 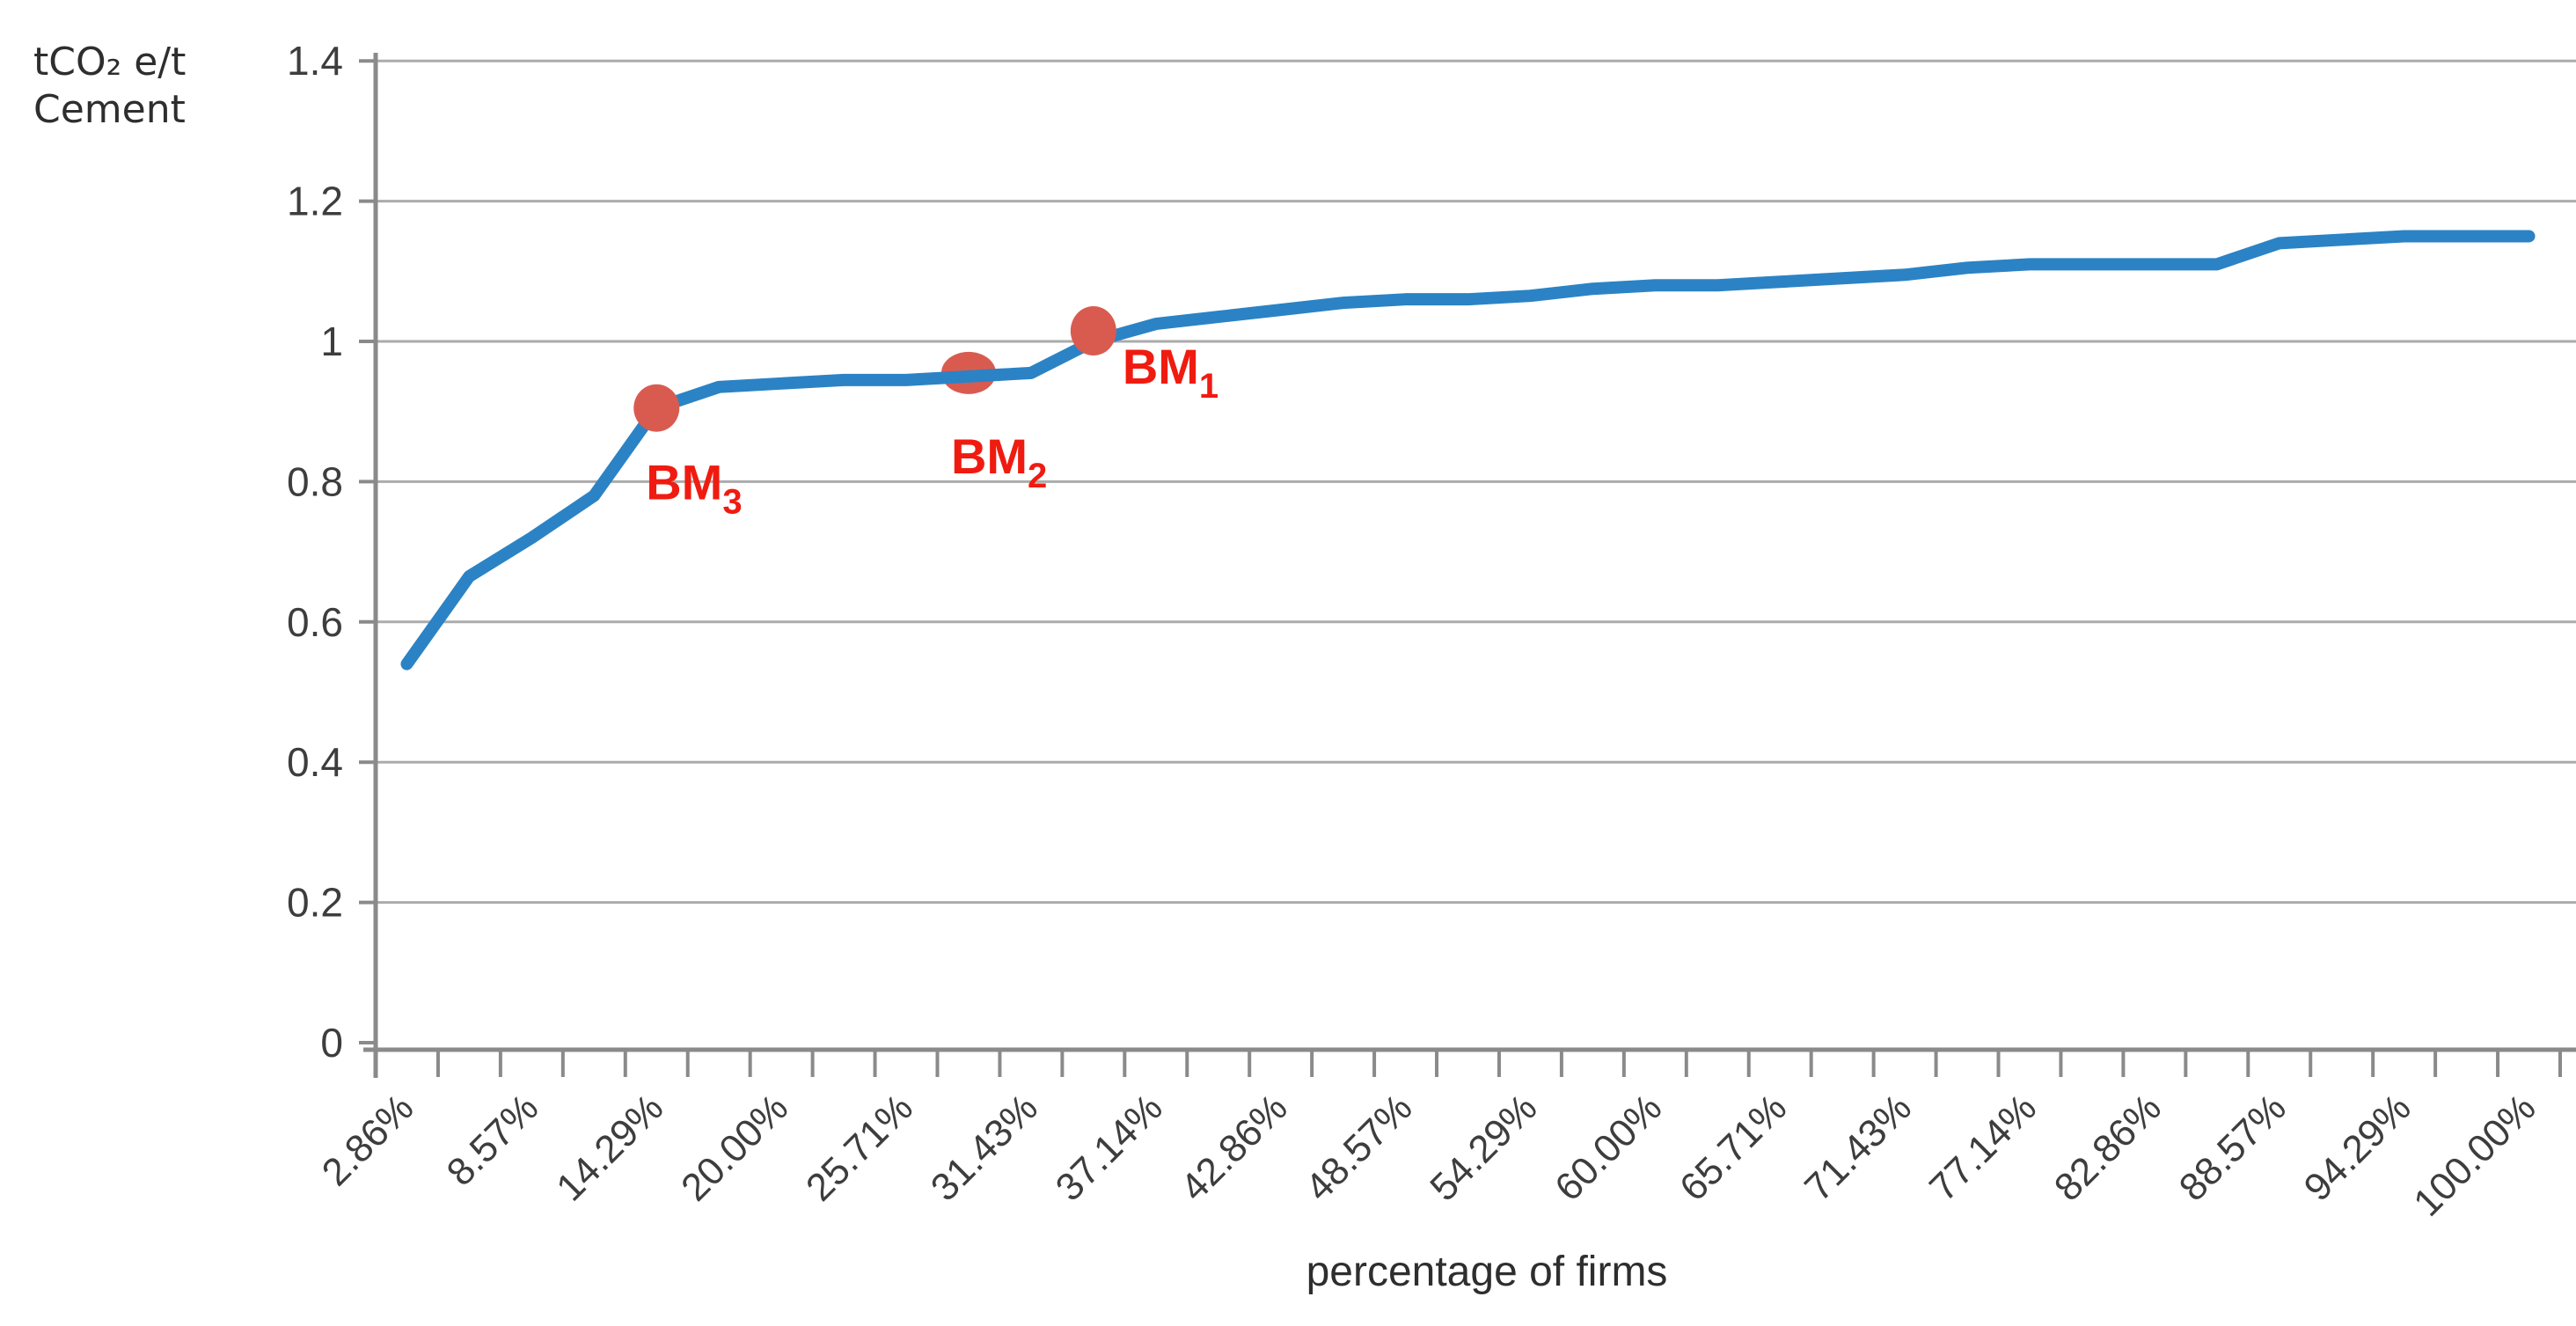 I want to click on y-tick-label: 0, so click(x=331, y=1043).